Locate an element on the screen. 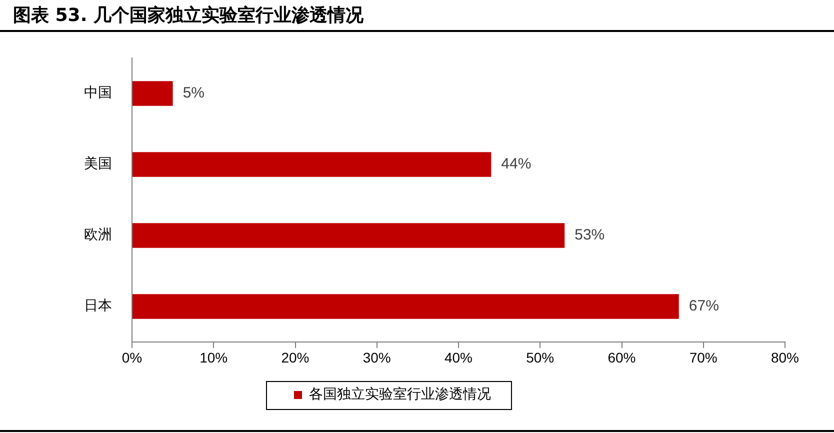  x-tick-label: 40% is located at coordinates (458, 357).